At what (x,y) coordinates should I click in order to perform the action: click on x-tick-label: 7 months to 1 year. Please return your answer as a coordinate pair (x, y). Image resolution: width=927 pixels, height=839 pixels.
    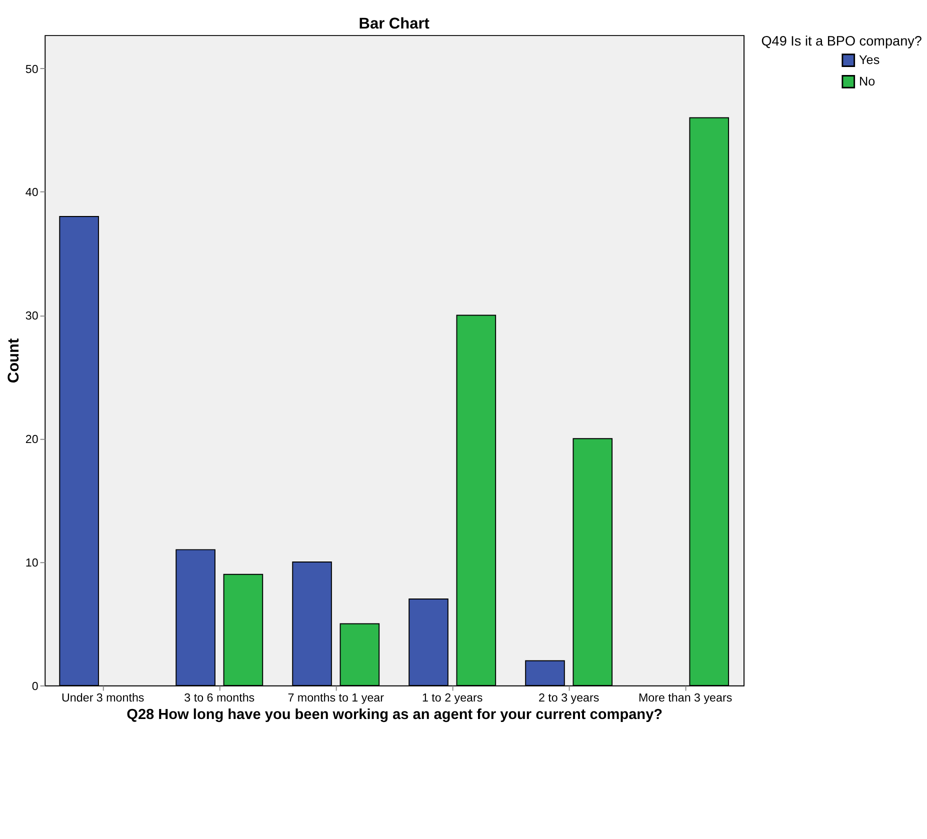
    Looking at the image, I should click on (336, 697).